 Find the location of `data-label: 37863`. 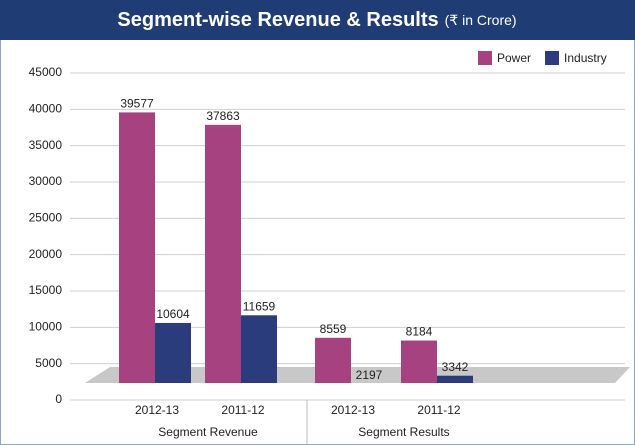

data-label: 37863 is located at coordinates (223, 116).